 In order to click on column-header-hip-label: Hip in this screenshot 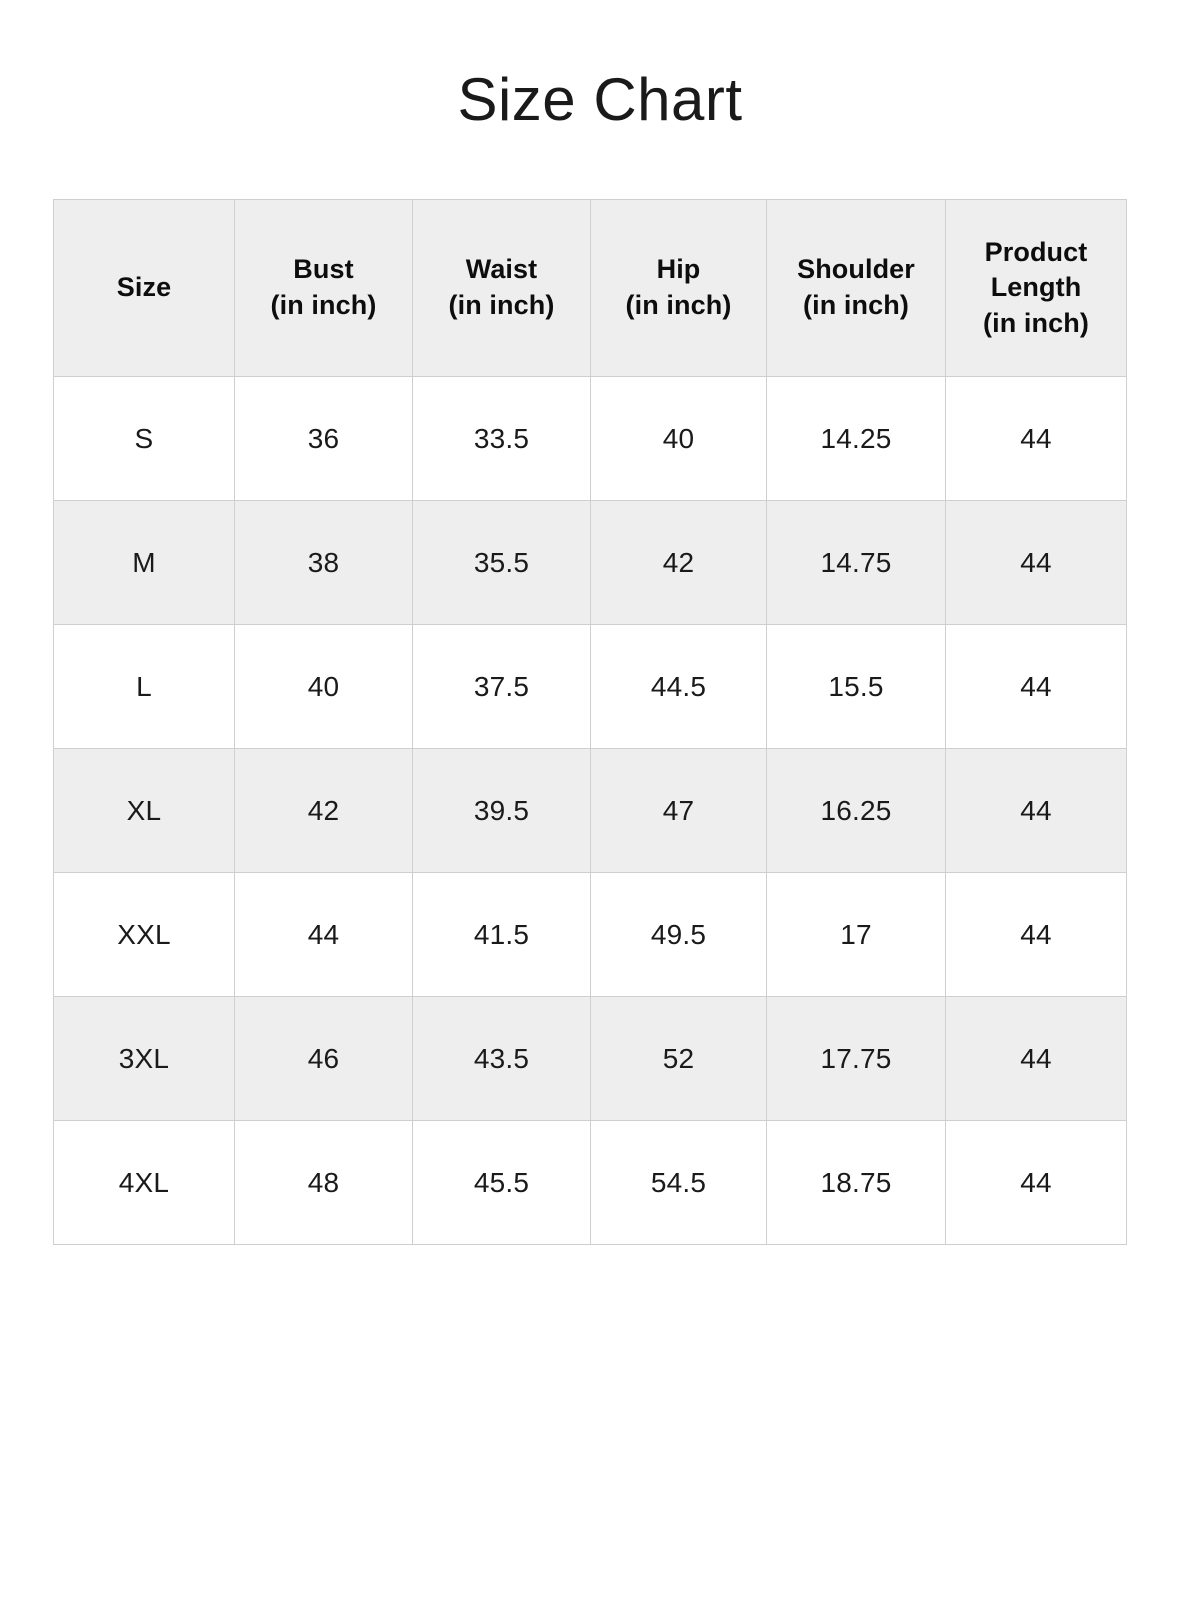, I will do `click(678, 269)`.